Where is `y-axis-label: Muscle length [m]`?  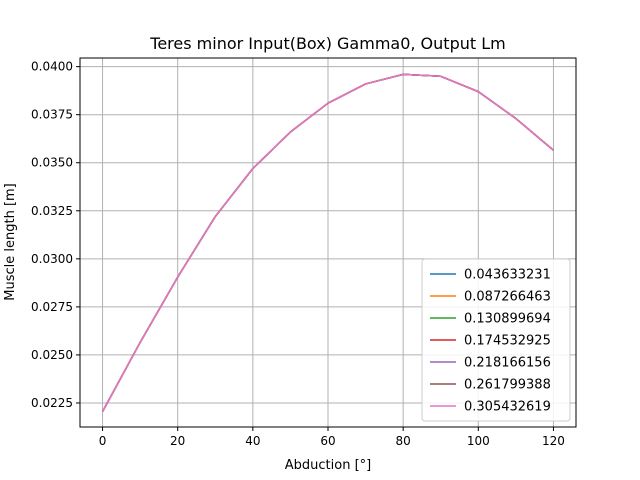
y-axis-label: Muscle length [m] is located at coordinates (10, 242).